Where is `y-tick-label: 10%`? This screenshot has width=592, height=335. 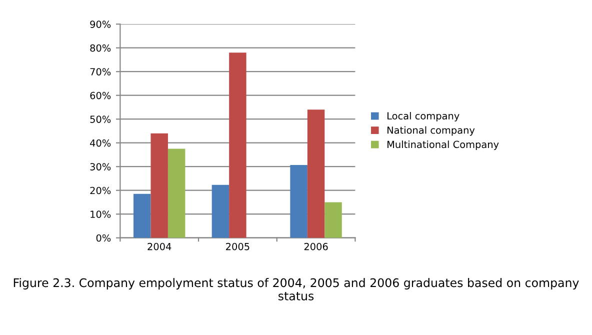
y-tick-label: 10% is located at coordinates (100, 214).